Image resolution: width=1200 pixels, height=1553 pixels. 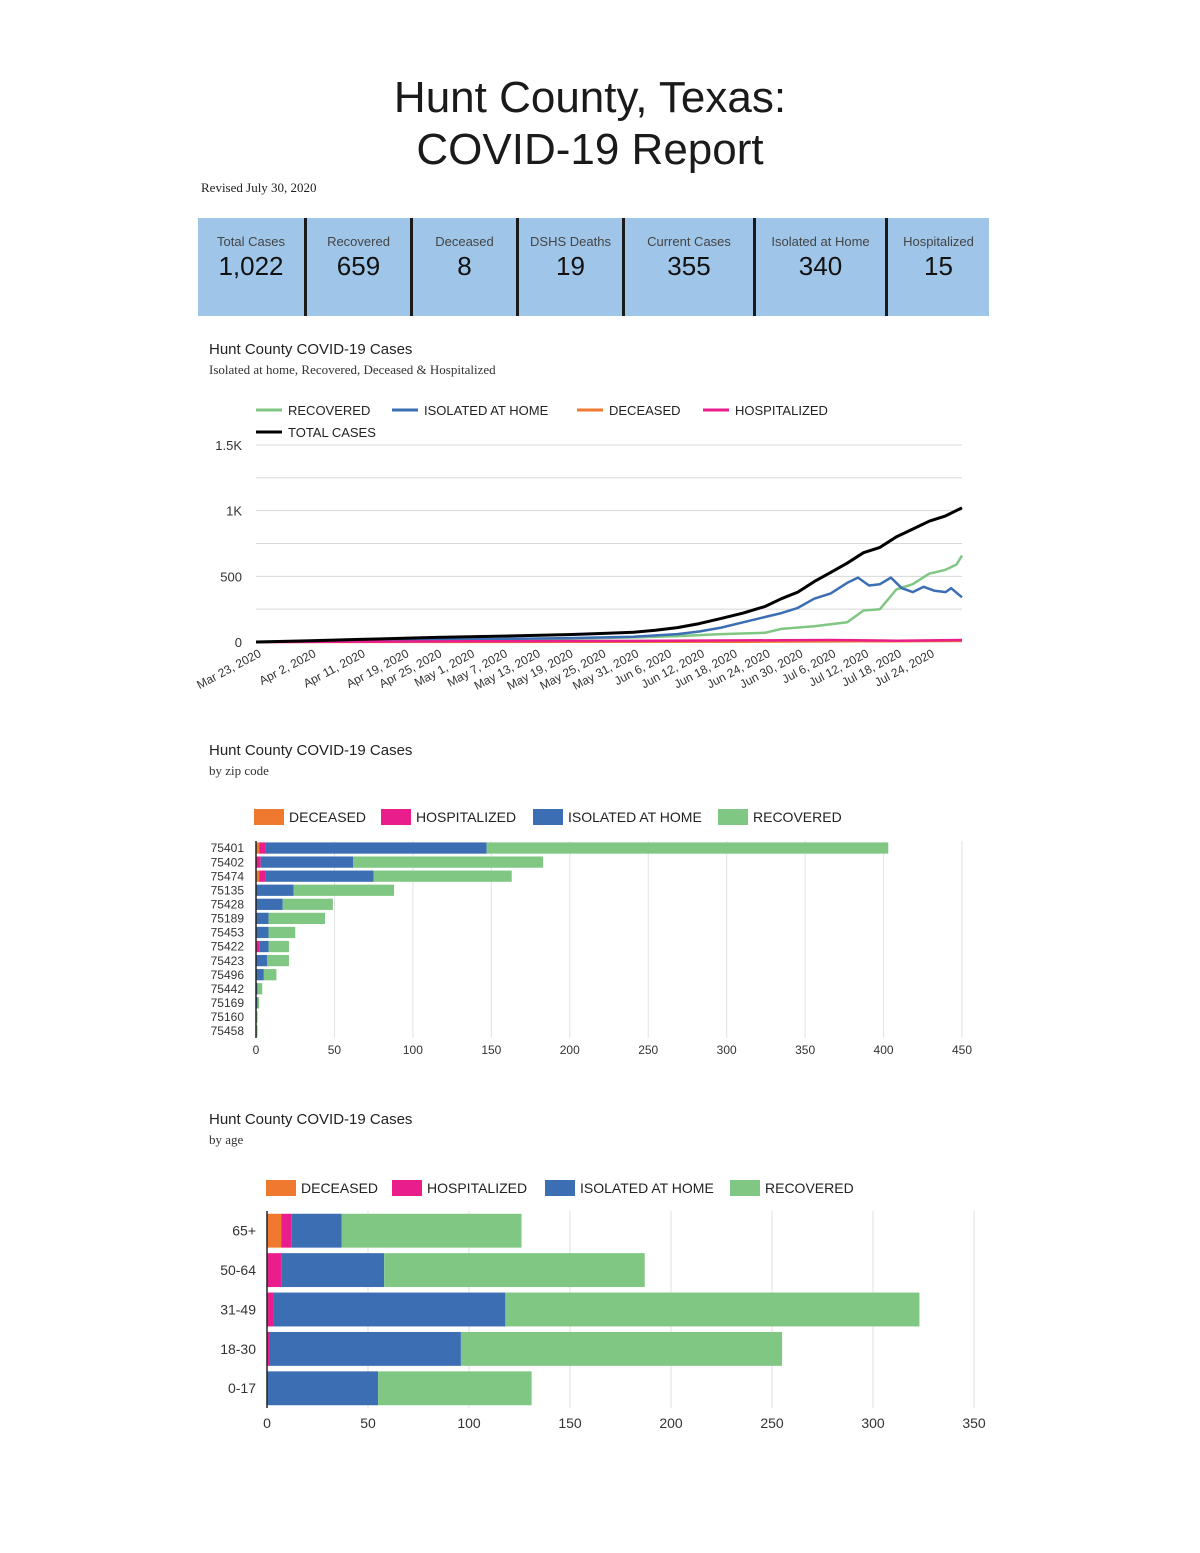 I want to click on x-tick-label: 400, so click(x=884, y=1050).